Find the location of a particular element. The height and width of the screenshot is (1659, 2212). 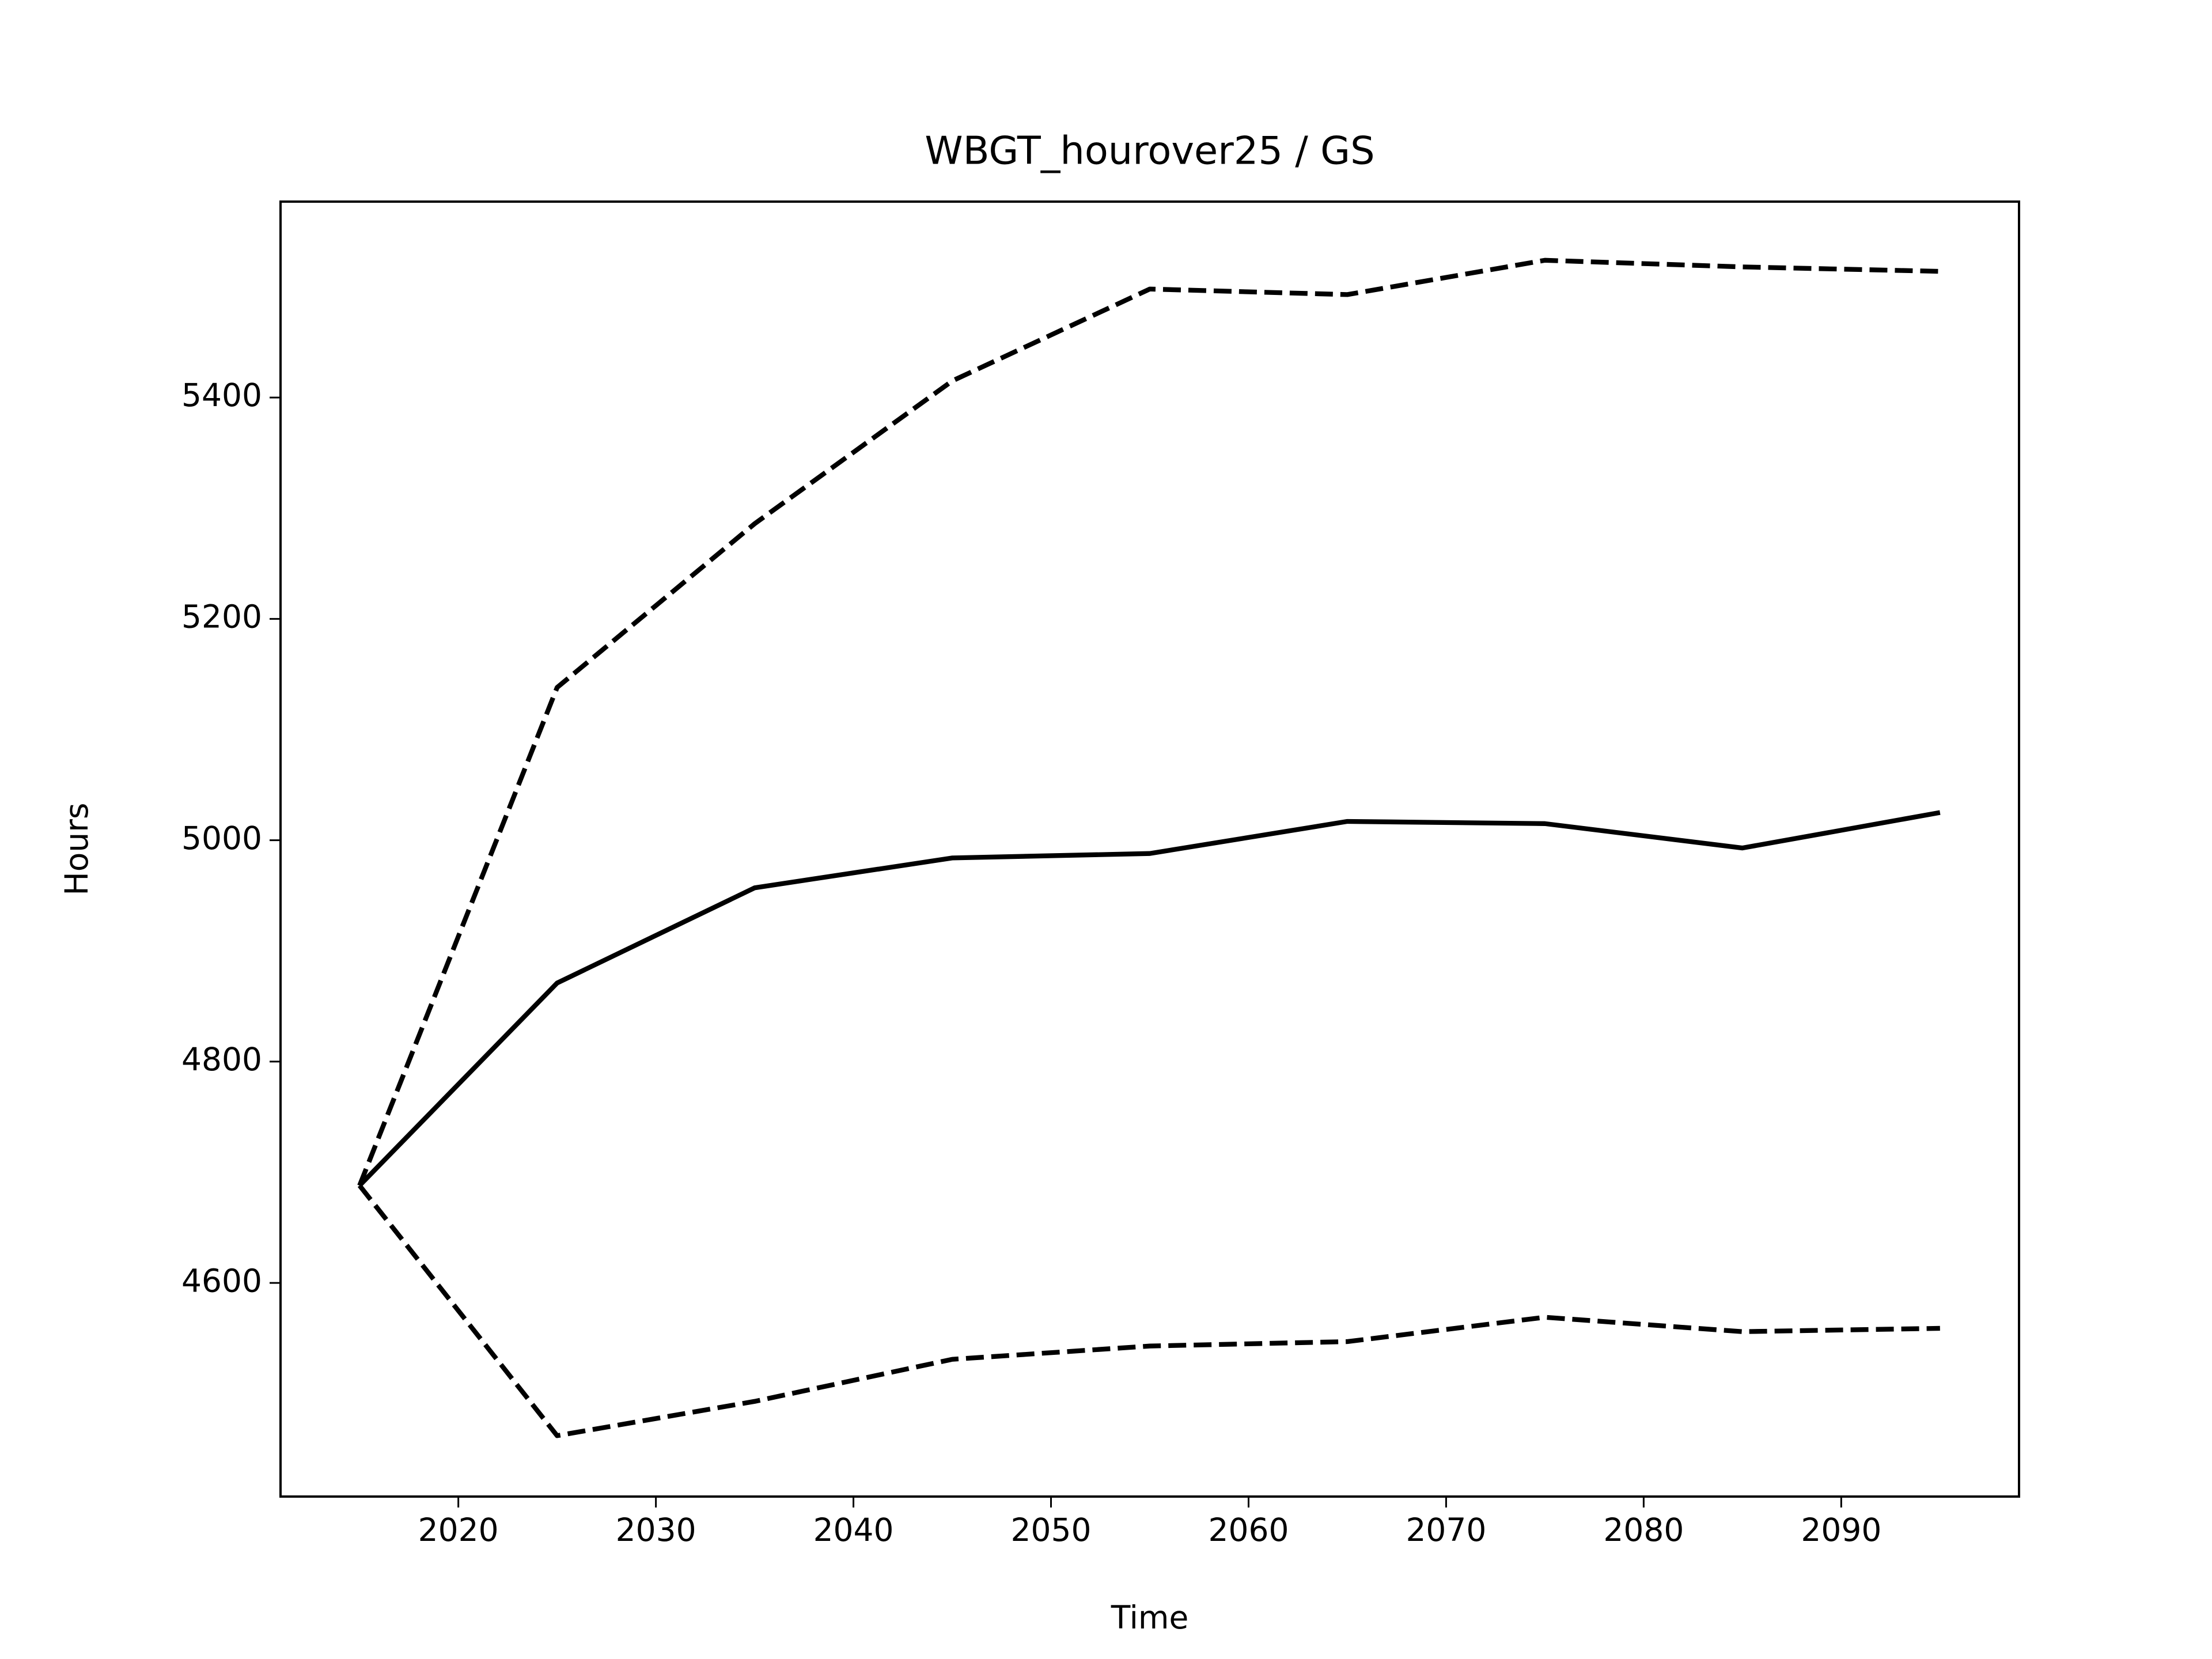

y-tick-label: 5000 is located at coordinates (221, 838).